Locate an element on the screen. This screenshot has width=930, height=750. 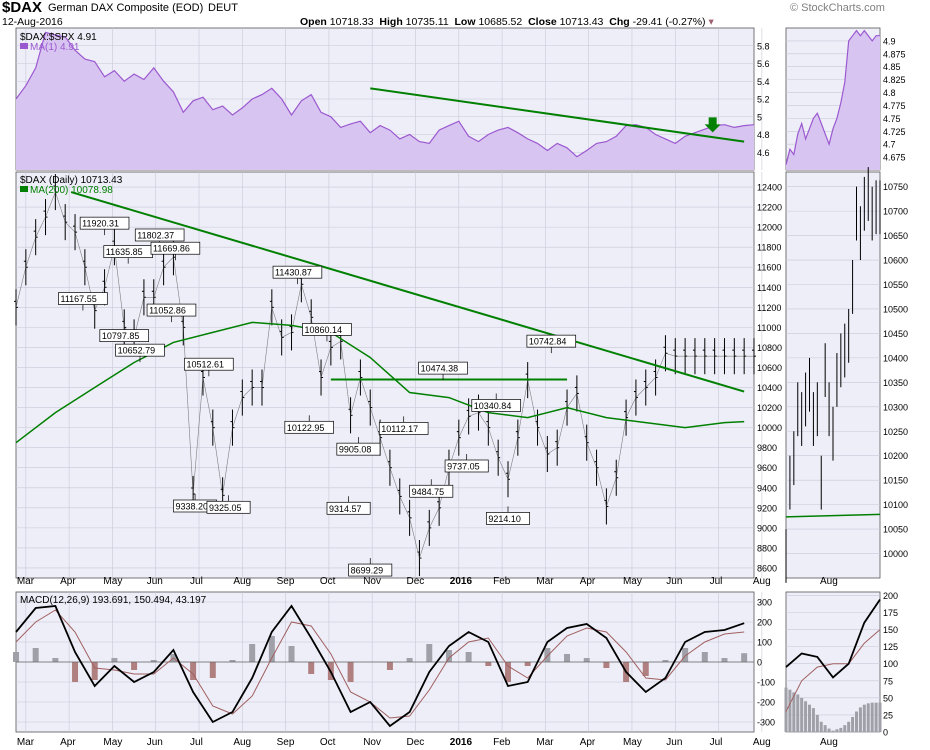
macd-zoom-ytick-label: 100 is located at coordinates (890, 664).